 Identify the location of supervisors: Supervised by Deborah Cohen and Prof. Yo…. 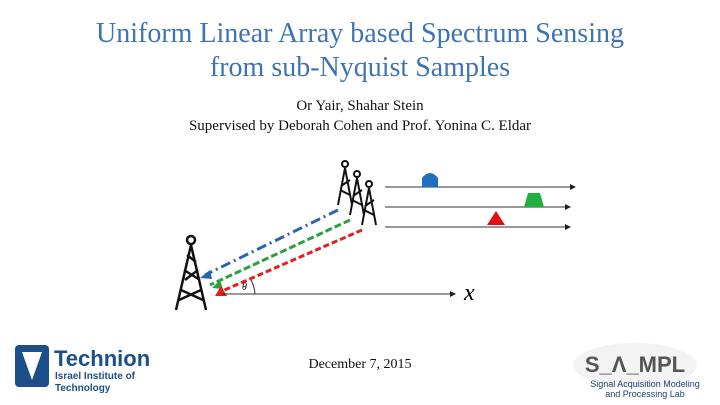
(360, 126).